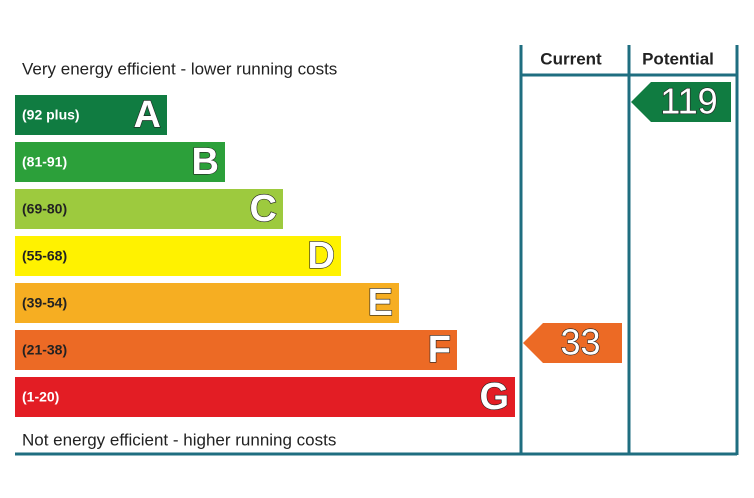  Describe the element at coordinates (688, 101) in the screenshot. I see `potential-value: 119` at that location.